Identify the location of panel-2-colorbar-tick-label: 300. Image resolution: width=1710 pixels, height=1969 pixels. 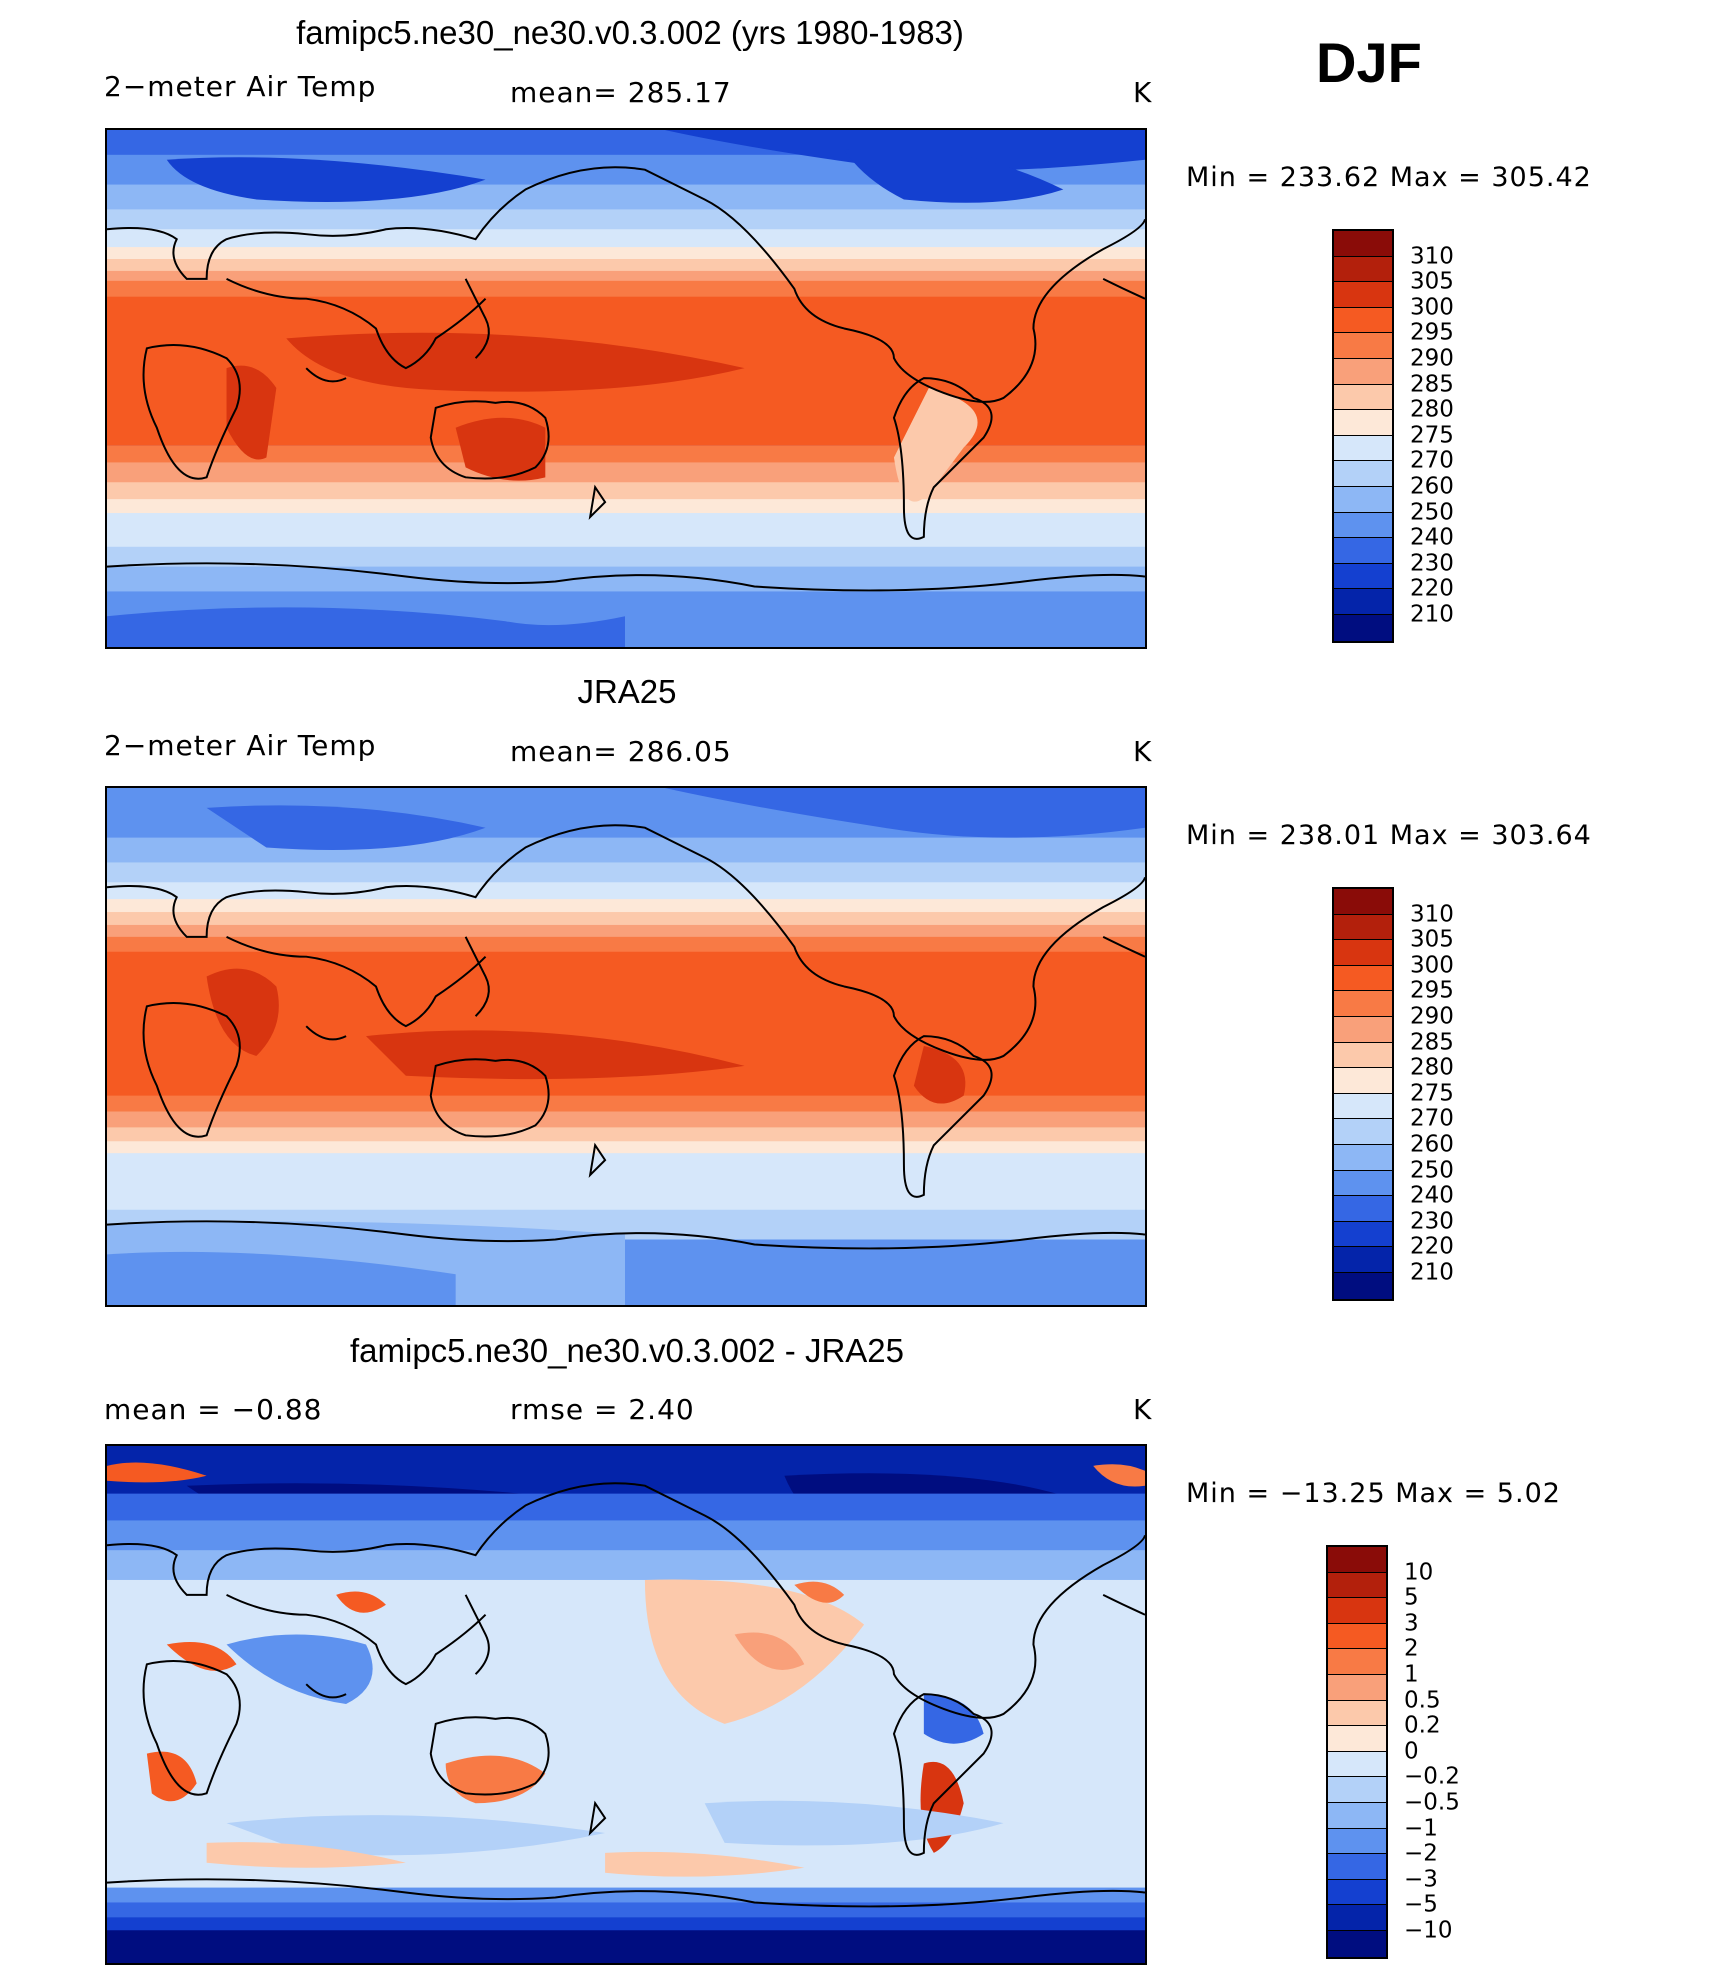
(1432, 965).